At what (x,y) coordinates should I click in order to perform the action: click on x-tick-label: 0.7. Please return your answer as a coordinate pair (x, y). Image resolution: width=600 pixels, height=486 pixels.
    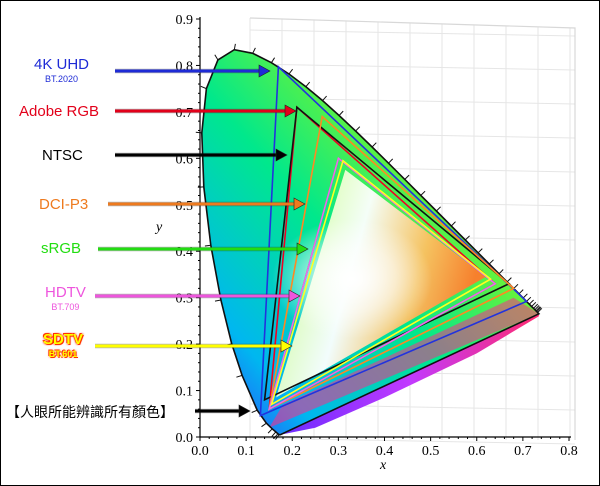
    Looking at the image, I should click on (523, 451).